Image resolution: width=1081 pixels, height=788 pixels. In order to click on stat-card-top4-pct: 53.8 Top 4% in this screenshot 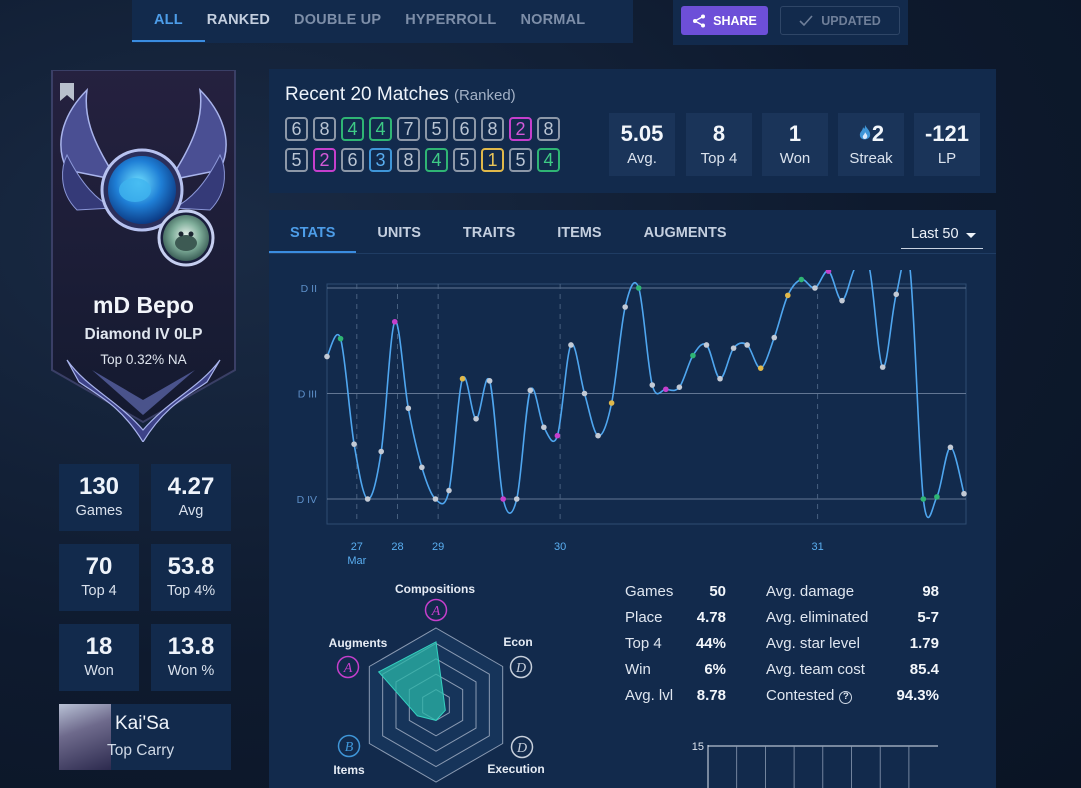, I will do `click(191, 577)`.